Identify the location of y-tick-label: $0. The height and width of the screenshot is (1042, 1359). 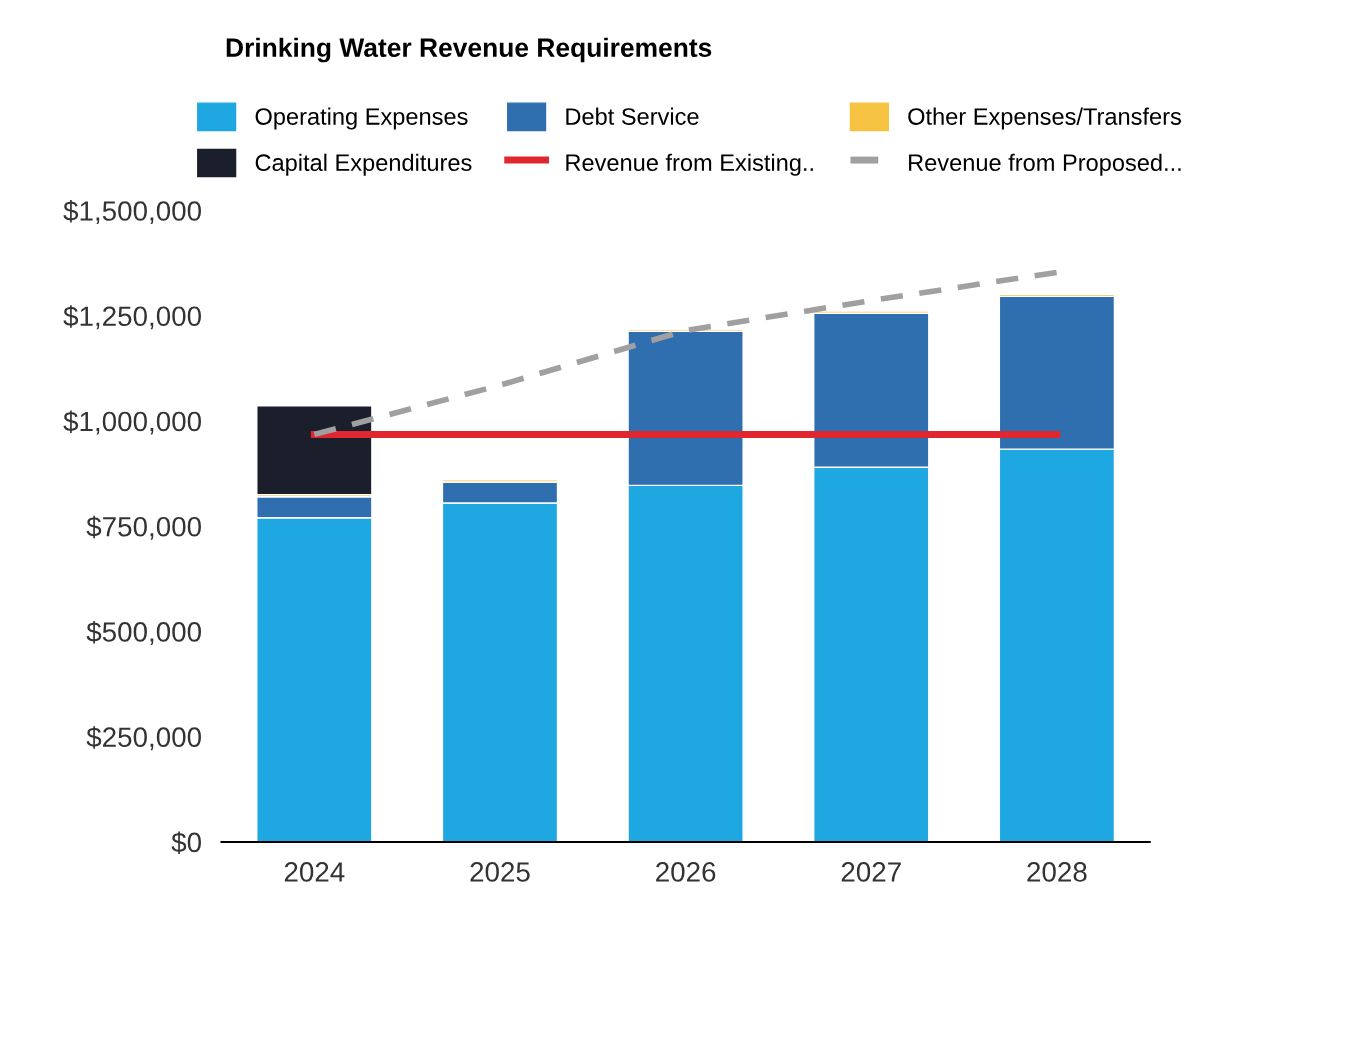
(186, 842).